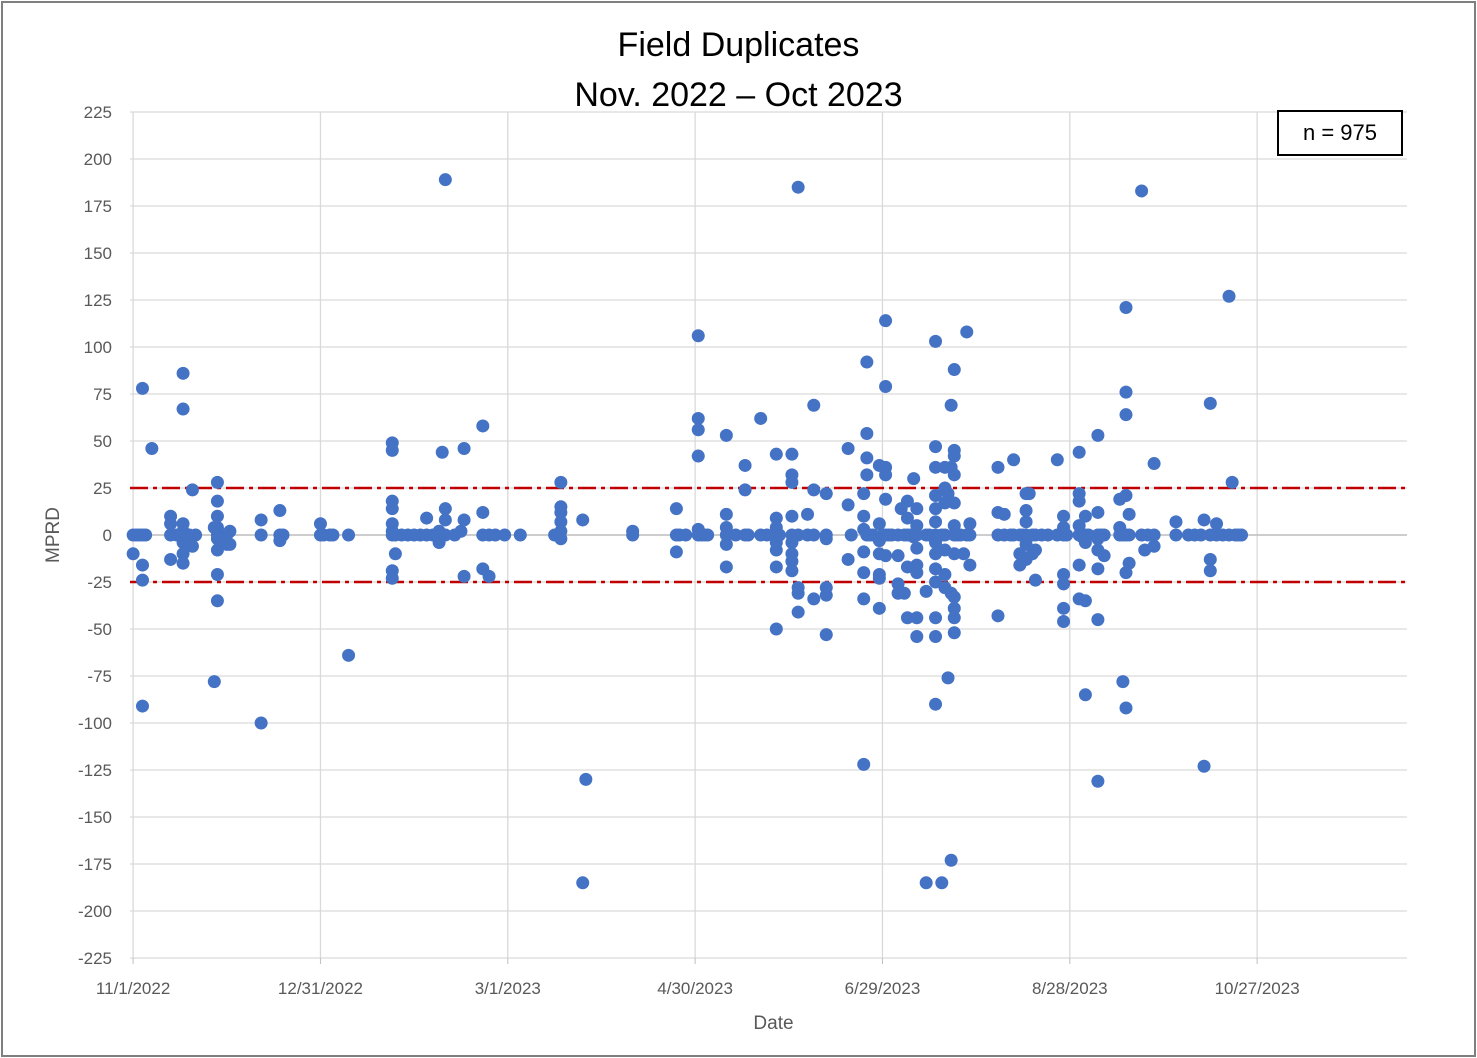  Describe the element at coordinates (1340, 133) in the screenshot. I see `sample-count-label: n = 975` at that location.